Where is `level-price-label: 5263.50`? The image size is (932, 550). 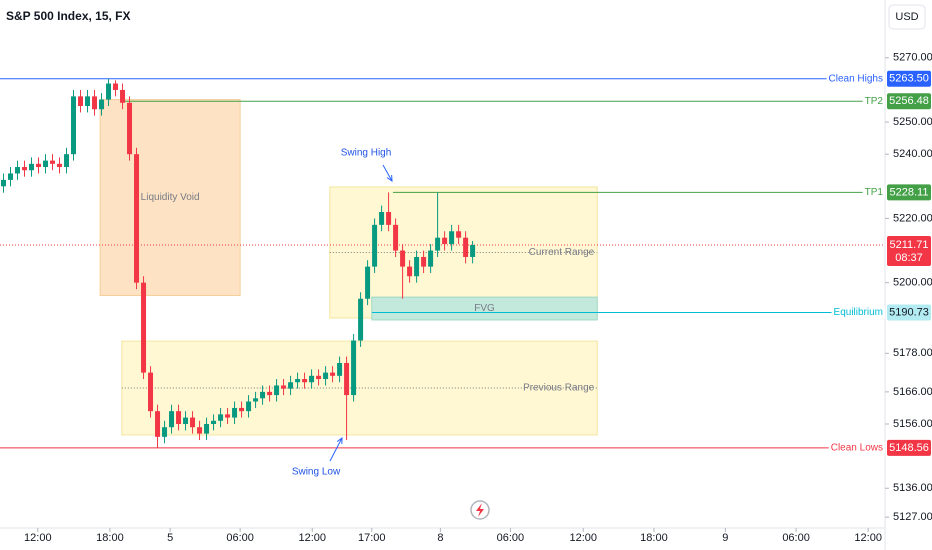 level-price-label: 5263.50 is located at coordinates (909, 79).